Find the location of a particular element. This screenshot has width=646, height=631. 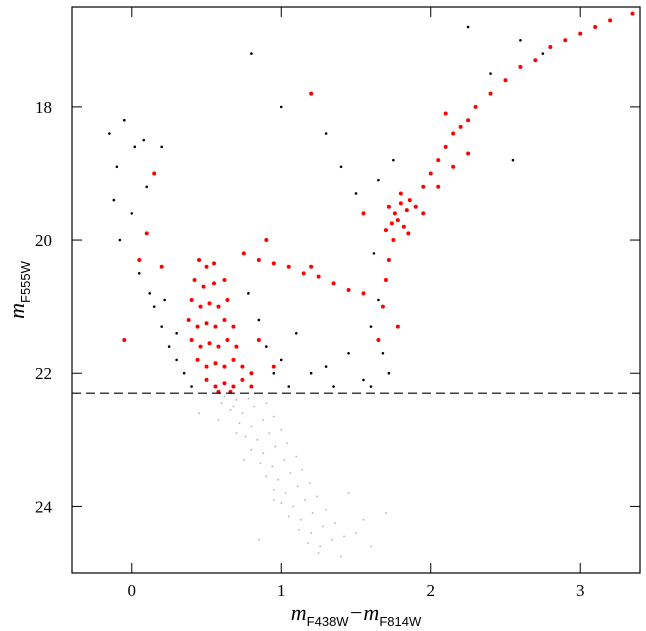

y-axis-label: mF555W is located at coordinates (18, 289).